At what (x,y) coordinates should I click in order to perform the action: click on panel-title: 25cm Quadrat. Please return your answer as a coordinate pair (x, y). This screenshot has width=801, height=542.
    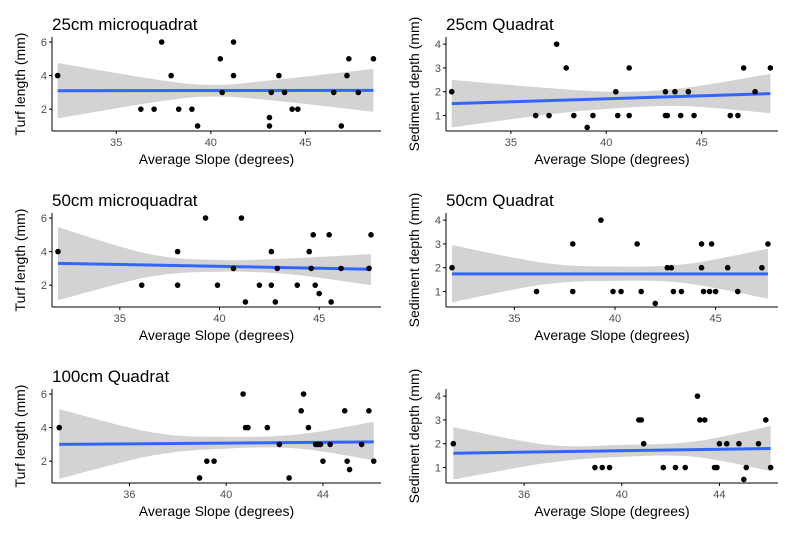
    Looking at the image, I should click on (500, 24).